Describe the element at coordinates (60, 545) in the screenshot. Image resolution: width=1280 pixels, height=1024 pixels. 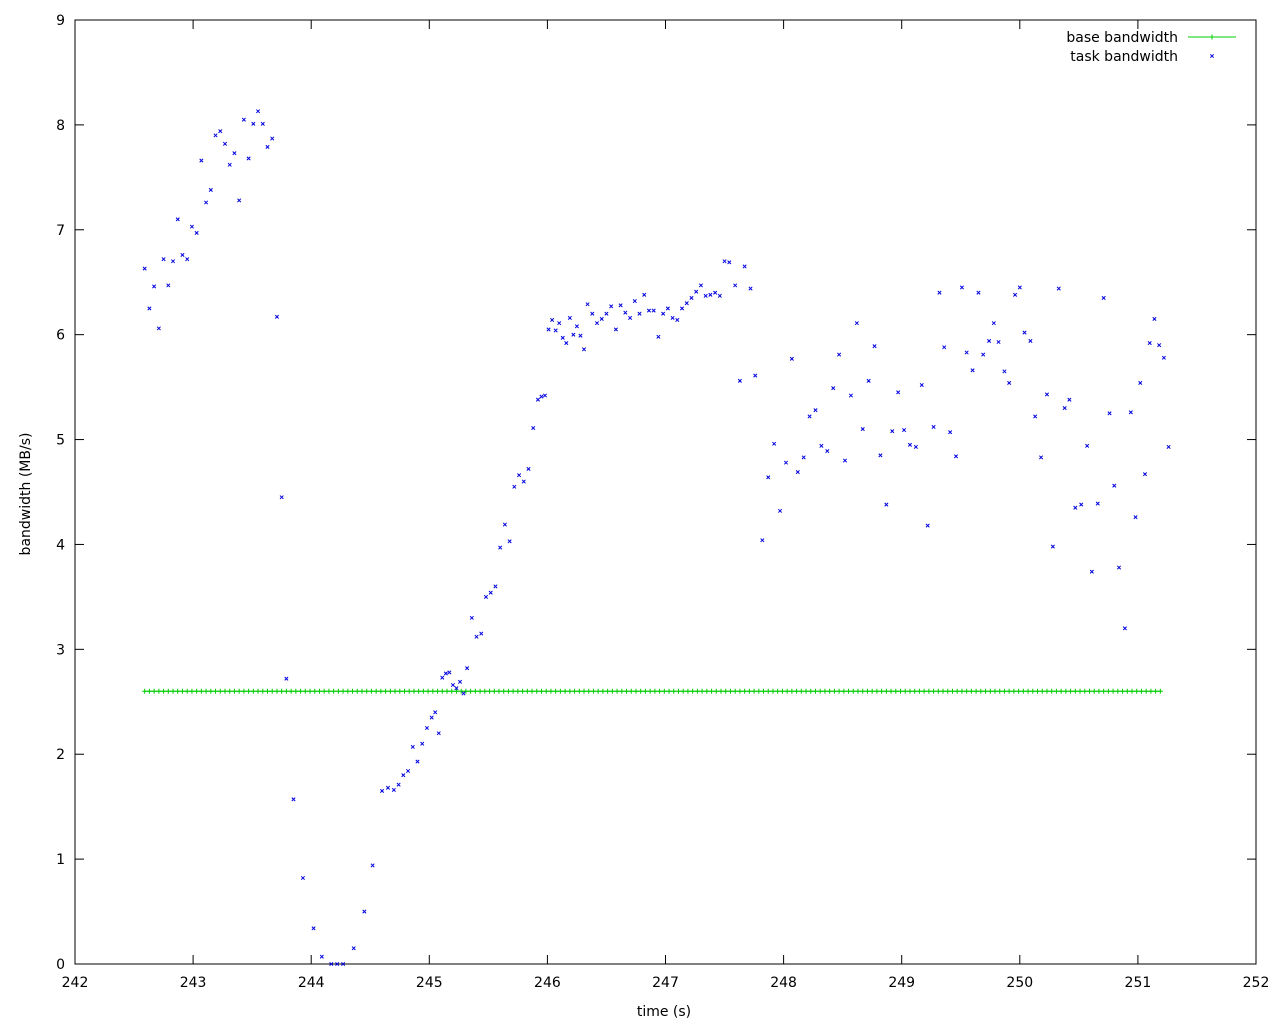
I see `y-tick-label: 4` at that location.